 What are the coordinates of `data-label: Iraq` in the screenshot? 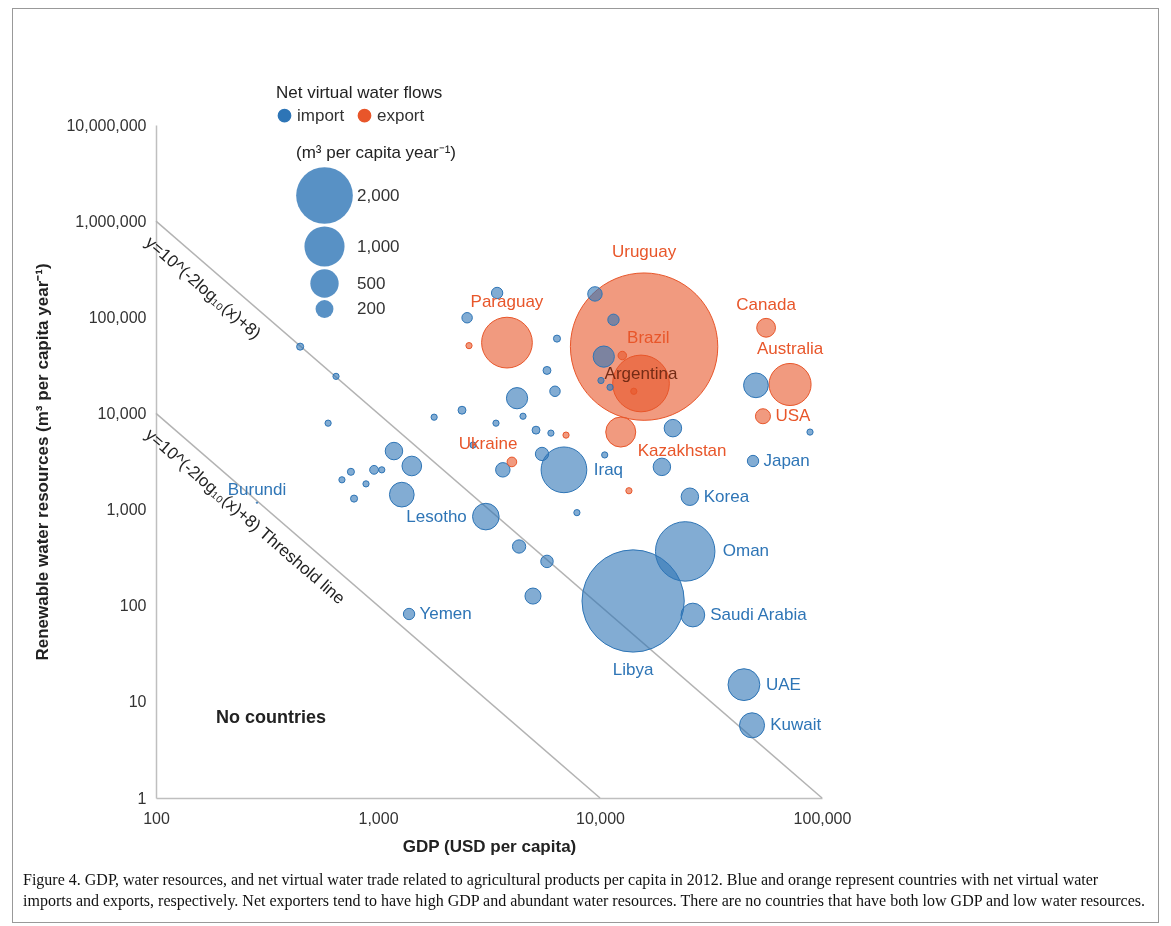 It's located at (608, 469).